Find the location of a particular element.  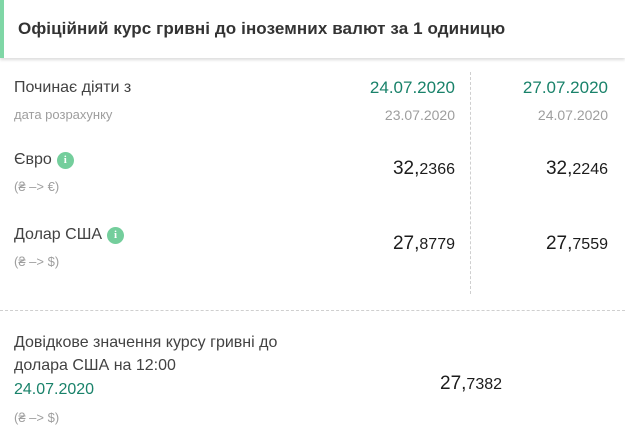

calculation-date-label: дата розрахунку is located at coordinates (63, 114).